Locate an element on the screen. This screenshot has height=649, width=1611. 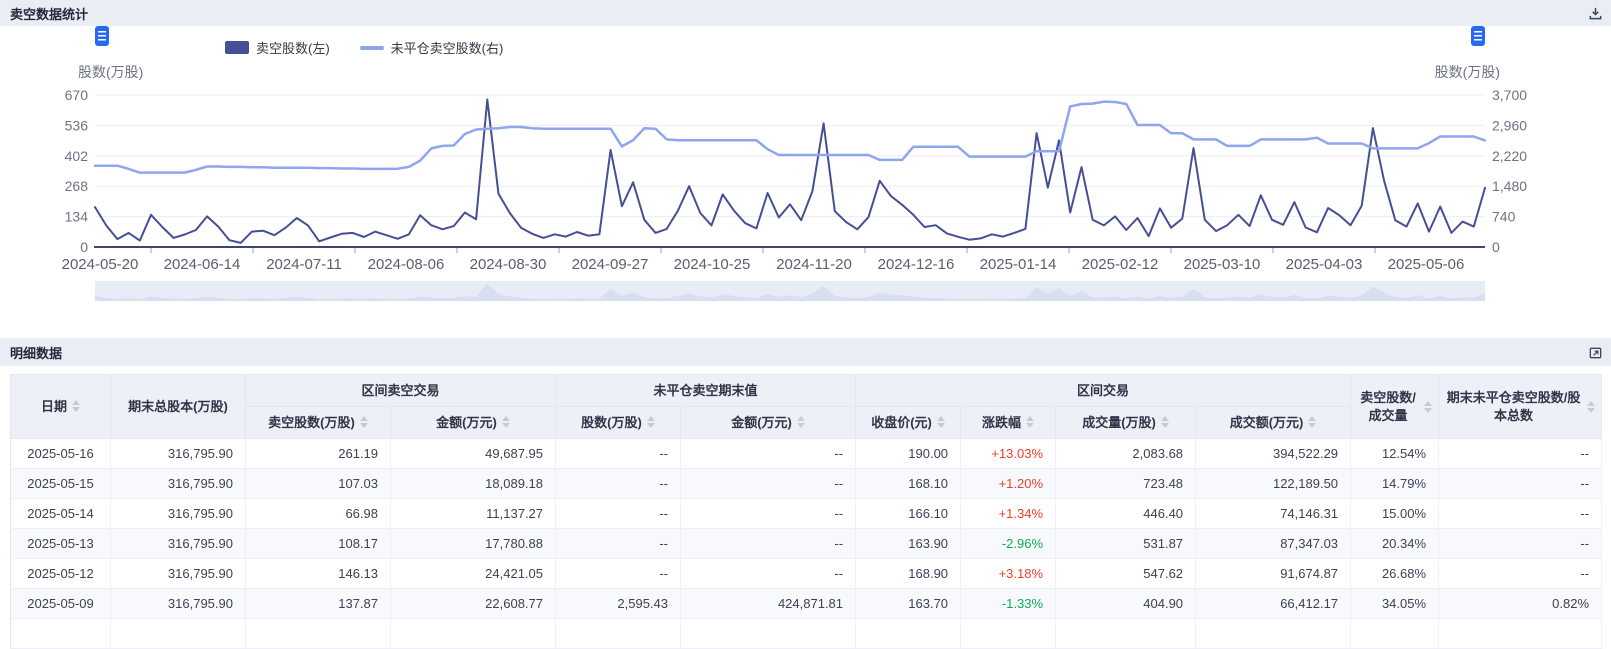
cell-3: 11,137.27 is located at coordinates (473, 513).